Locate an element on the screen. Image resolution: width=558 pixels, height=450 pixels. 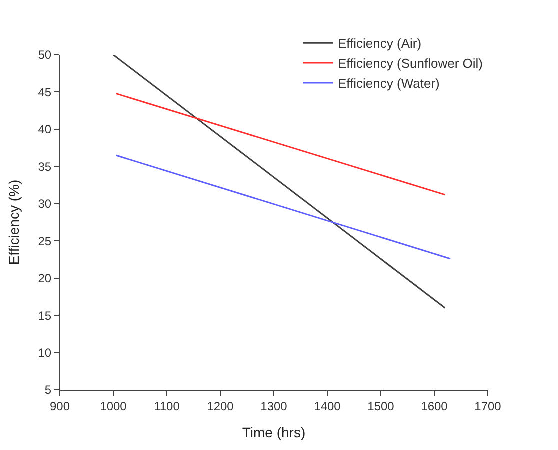
y-tick-label: 25 is located at coordinates (45, 241).